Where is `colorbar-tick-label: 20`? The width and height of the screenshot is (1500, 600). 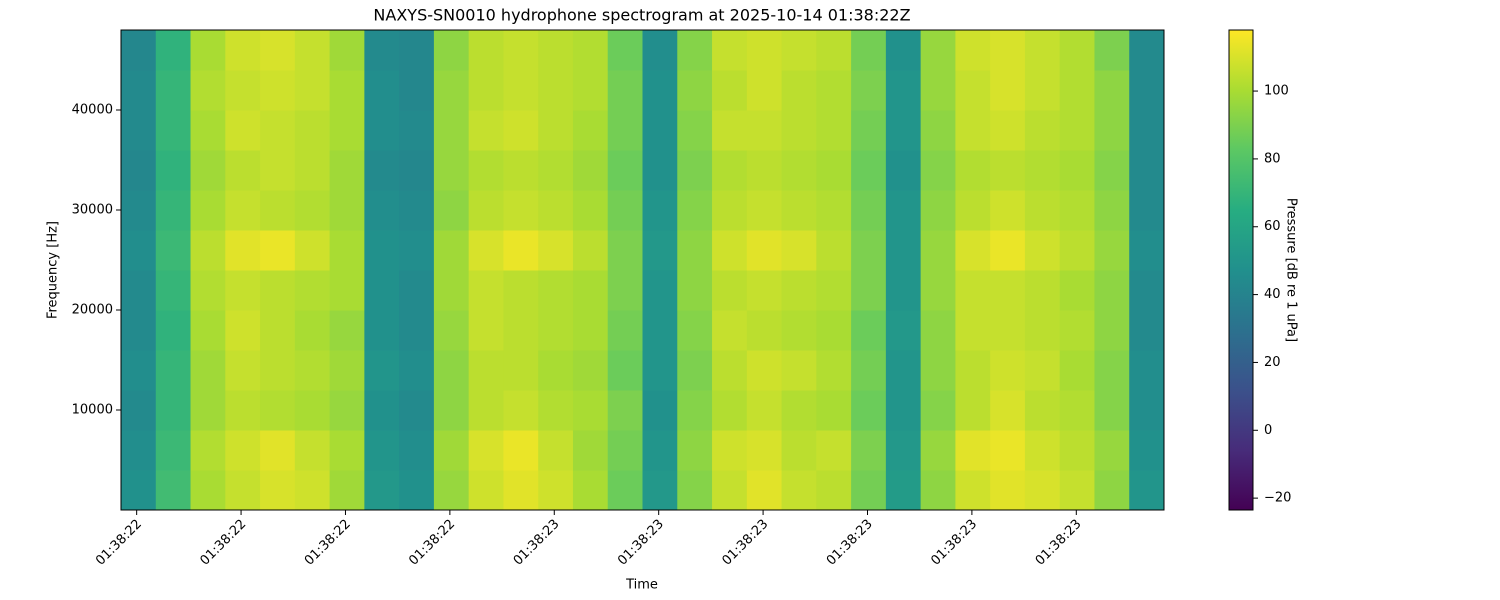
colorbar-tick-label: 20 is located at coordinates (1272, 362).